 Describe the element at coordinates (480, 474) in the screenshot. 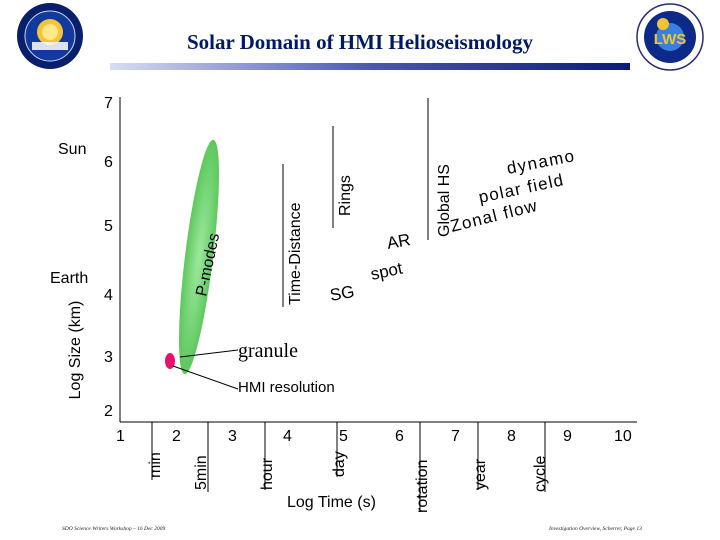

I see `time-label-year: year` at that location.